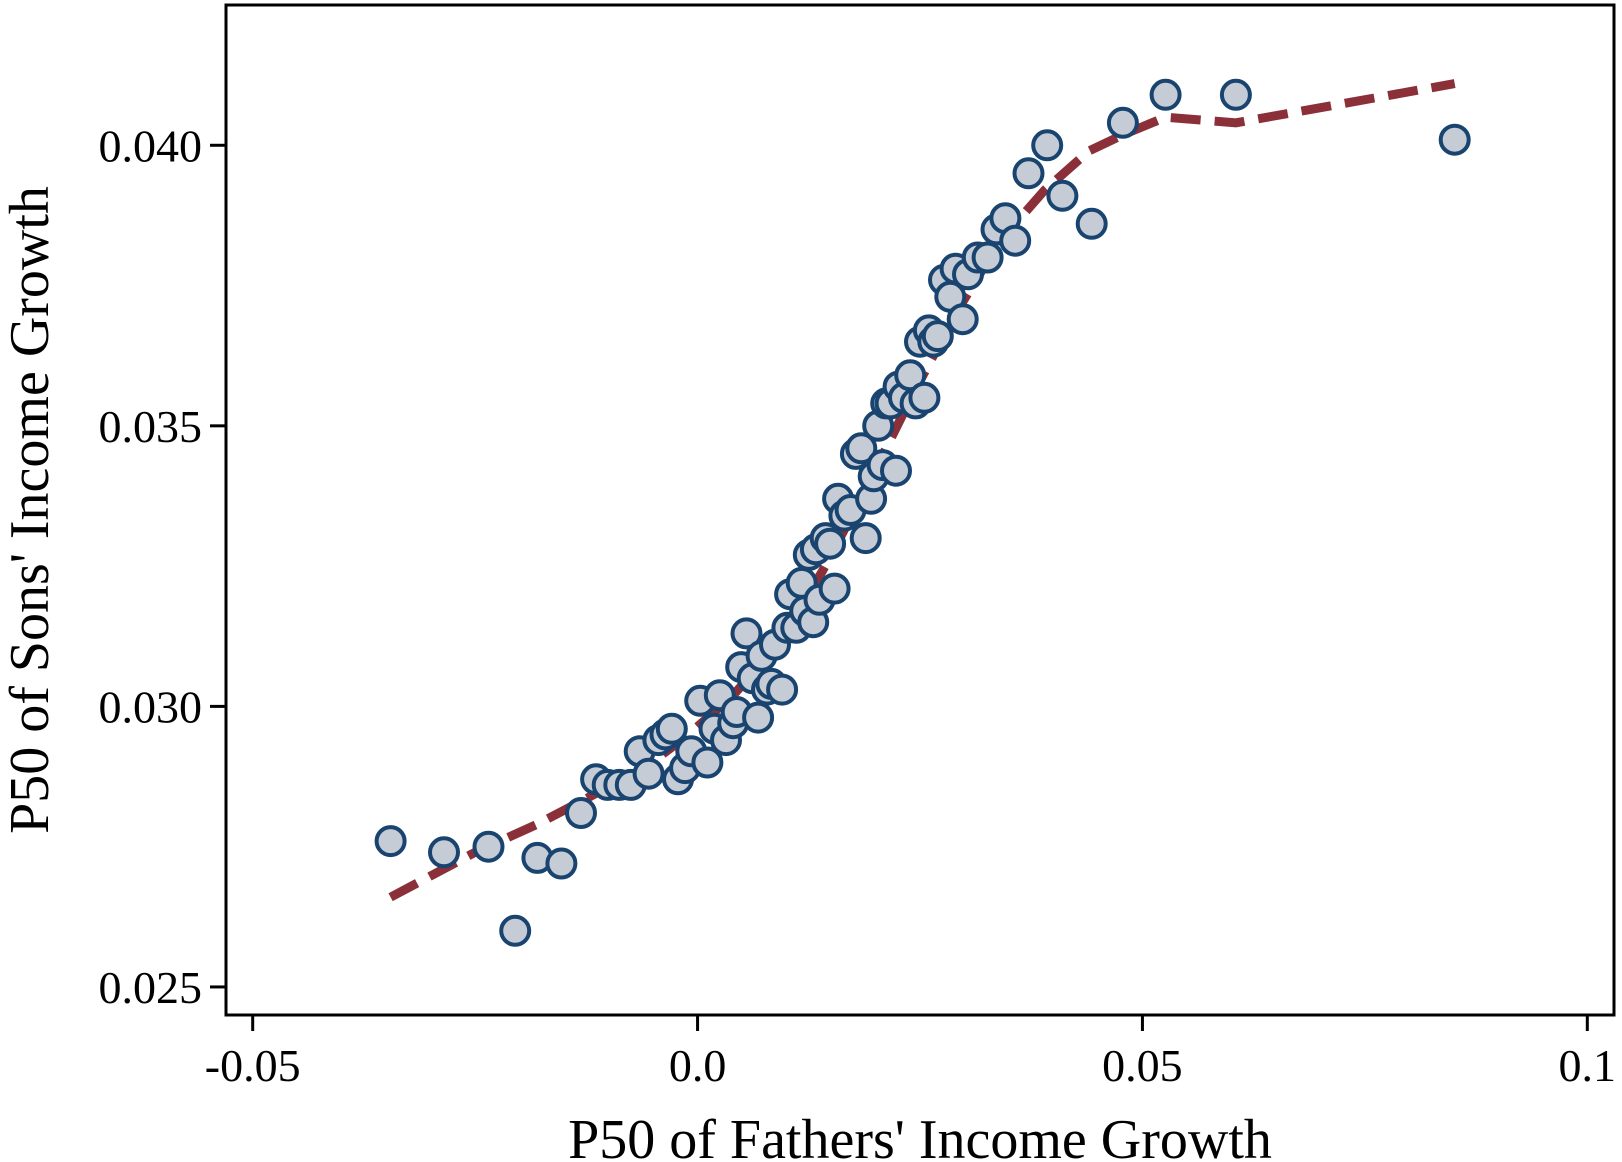 The height and width of the screenshot is (1162, 1622). Describe the element at coordinates (151, 145) in the screenshot. I see `y-tick-label: 0.040` at that location.